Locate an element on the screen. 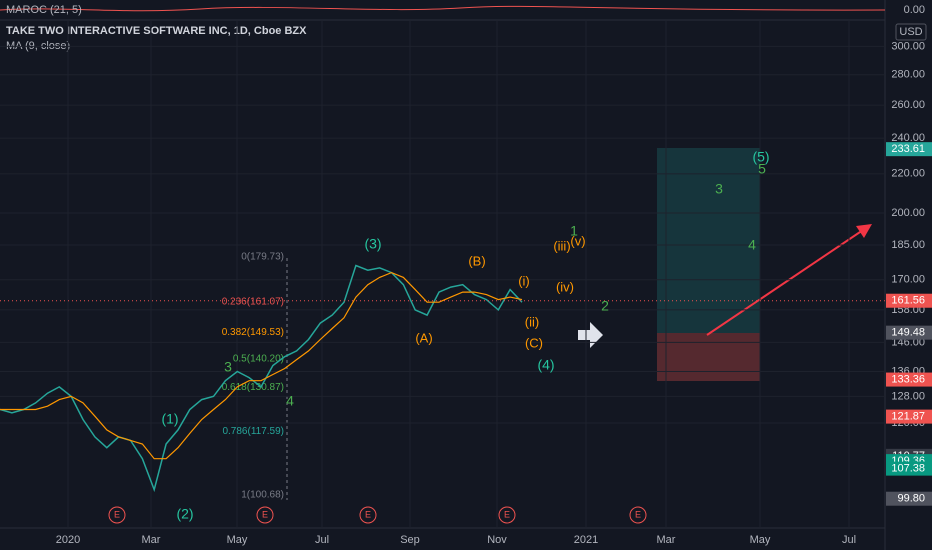 The image size is (932, 550). y-tick-label: 185.00 is located at coordinates (908, 245).